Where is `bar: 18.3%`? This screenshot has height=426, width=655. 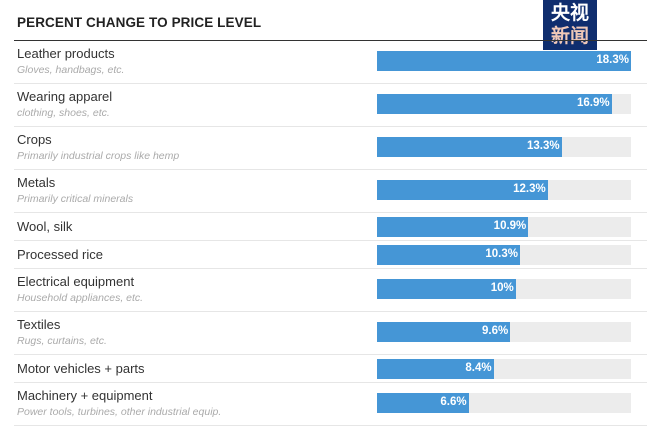
bar: 18.3% is located at coordinates (504, 61).